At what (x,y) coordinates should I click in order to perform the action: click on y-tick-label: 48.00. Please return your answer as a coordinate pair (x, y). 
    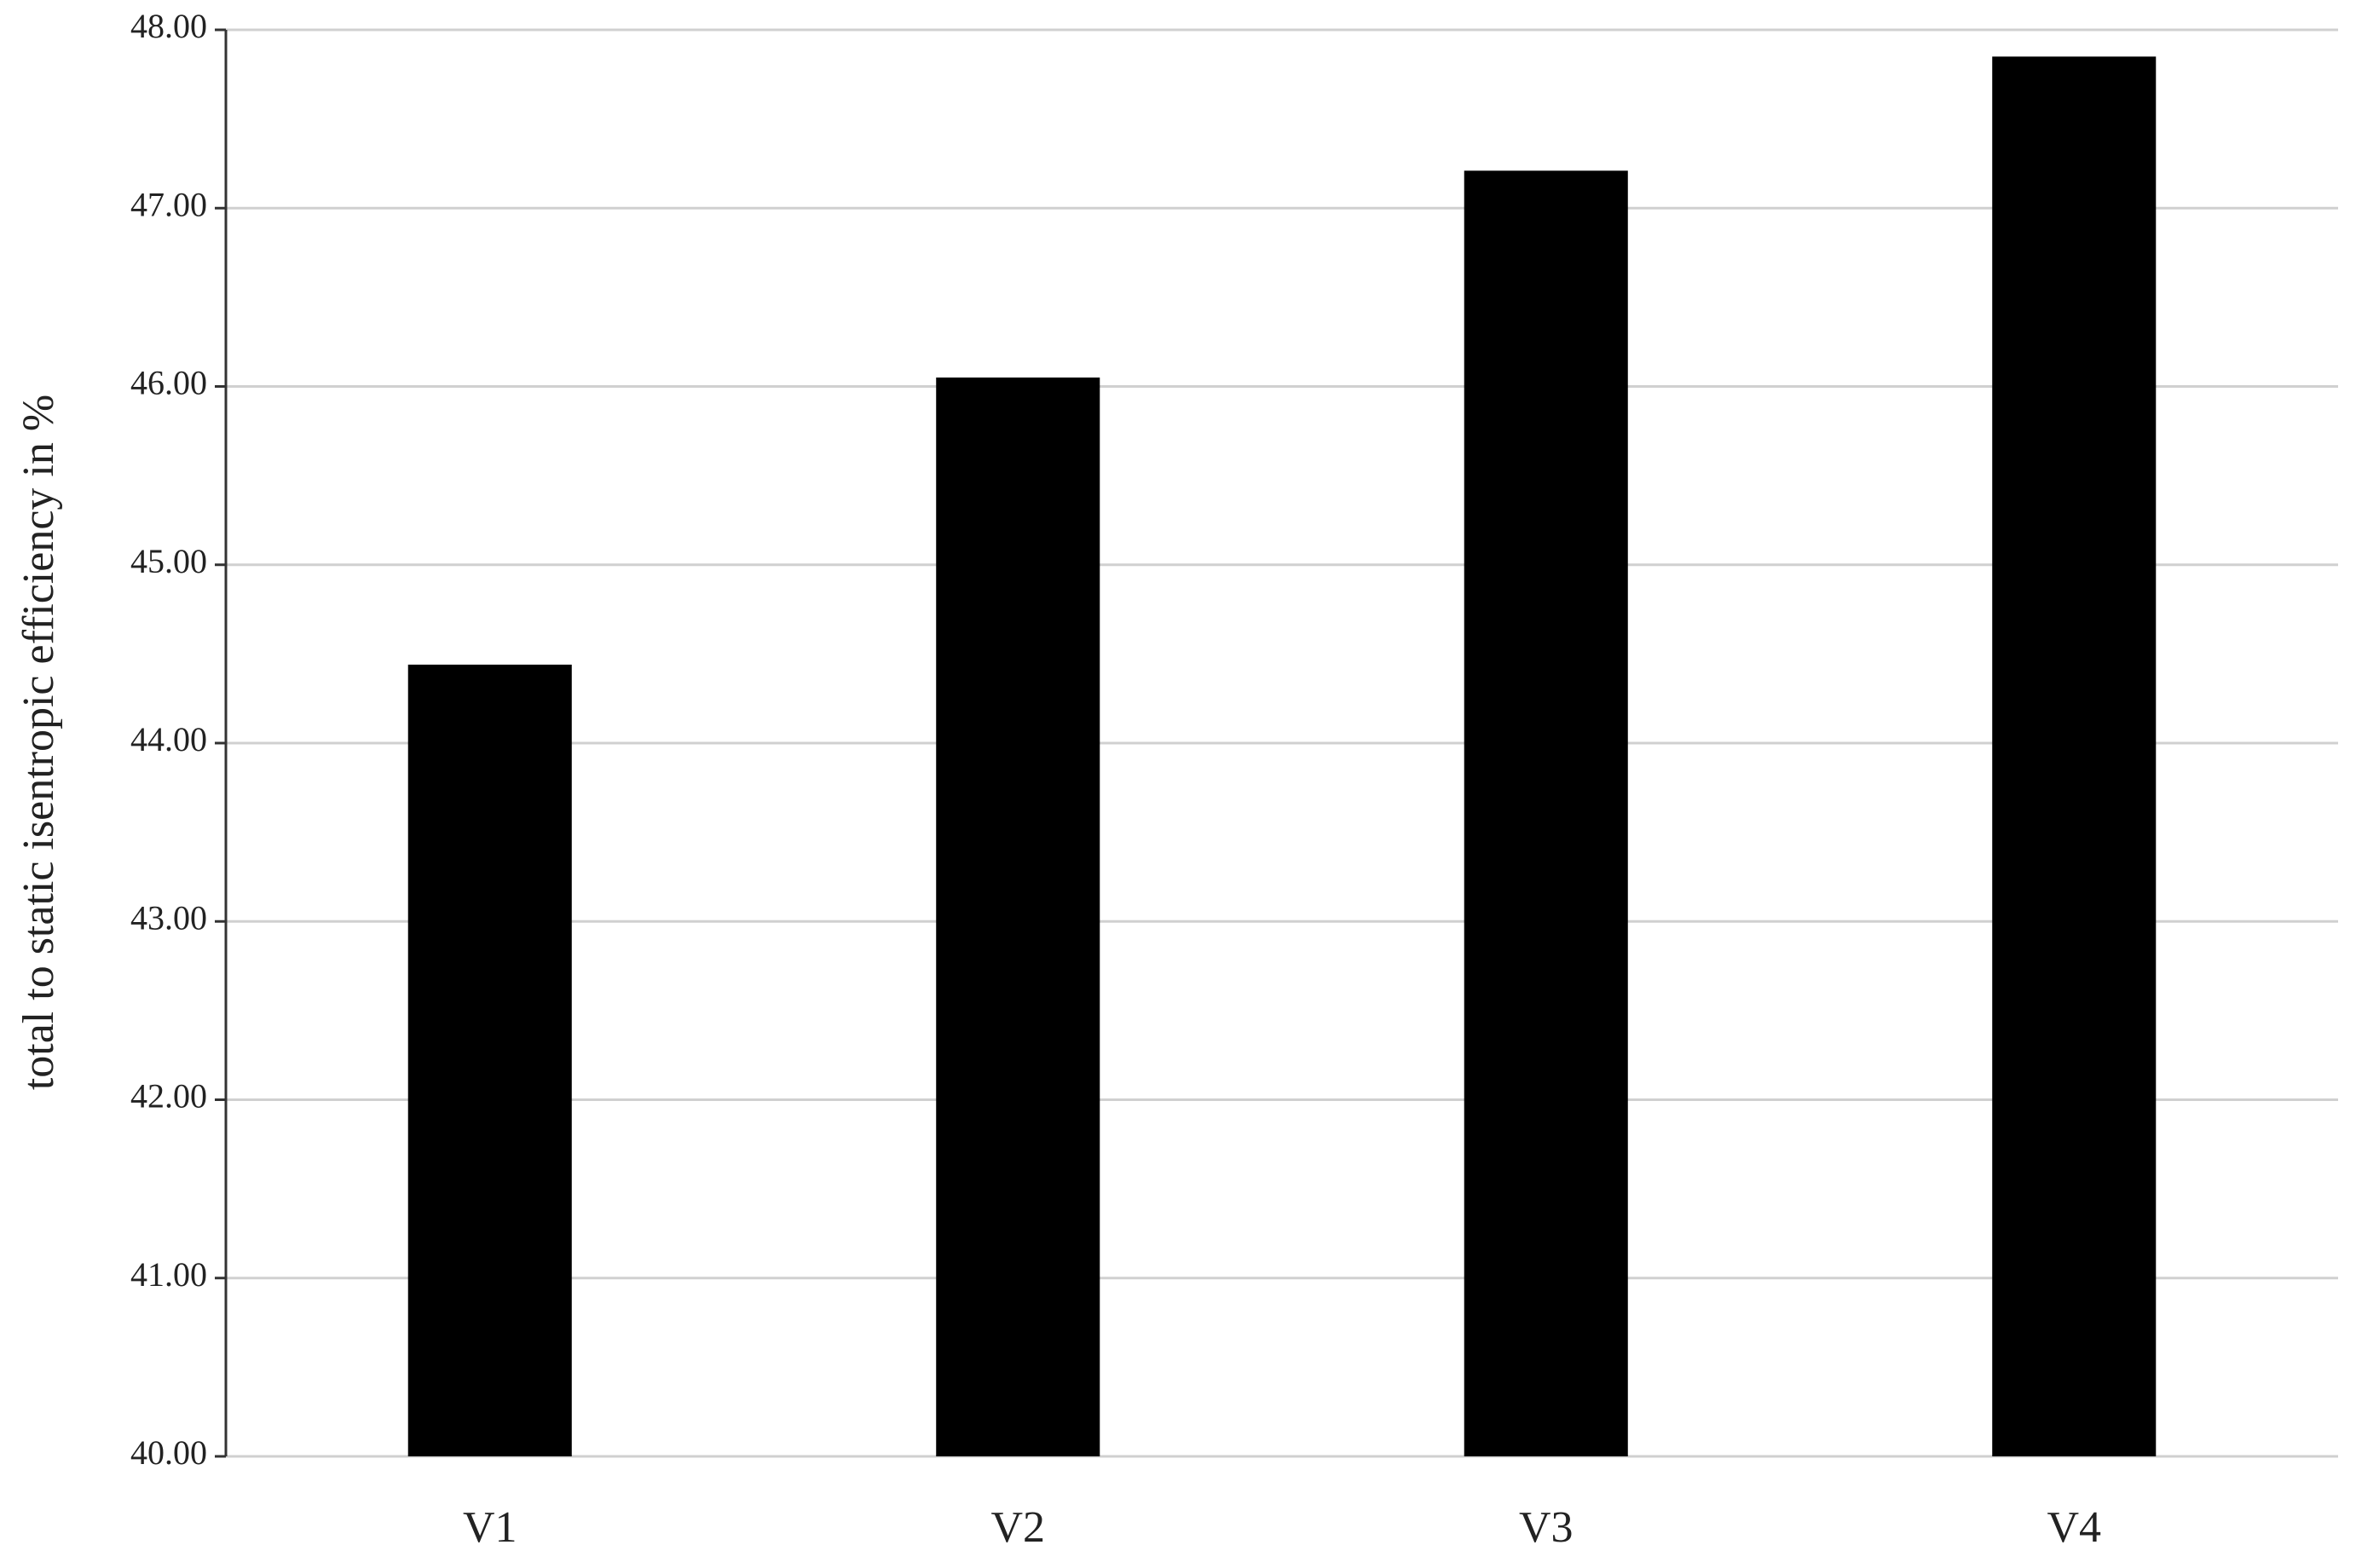
    Looking at the image, I should click on (168, 26).